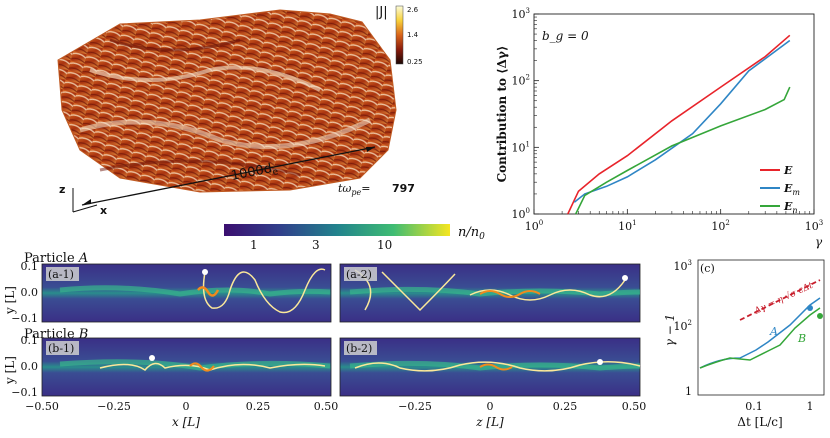 The height and width of the screenshot is (438, 830). I want to click on y-tick-label: 10², so click(521, 81).